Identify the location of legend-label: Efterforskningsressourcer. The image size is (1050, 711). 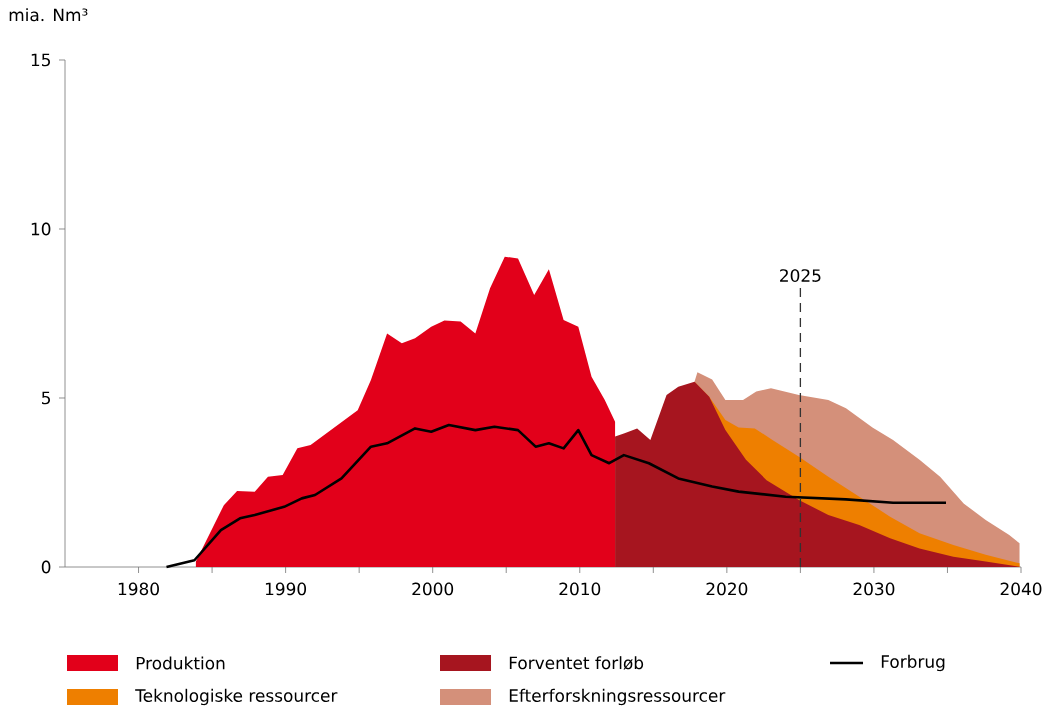
(617, 697).